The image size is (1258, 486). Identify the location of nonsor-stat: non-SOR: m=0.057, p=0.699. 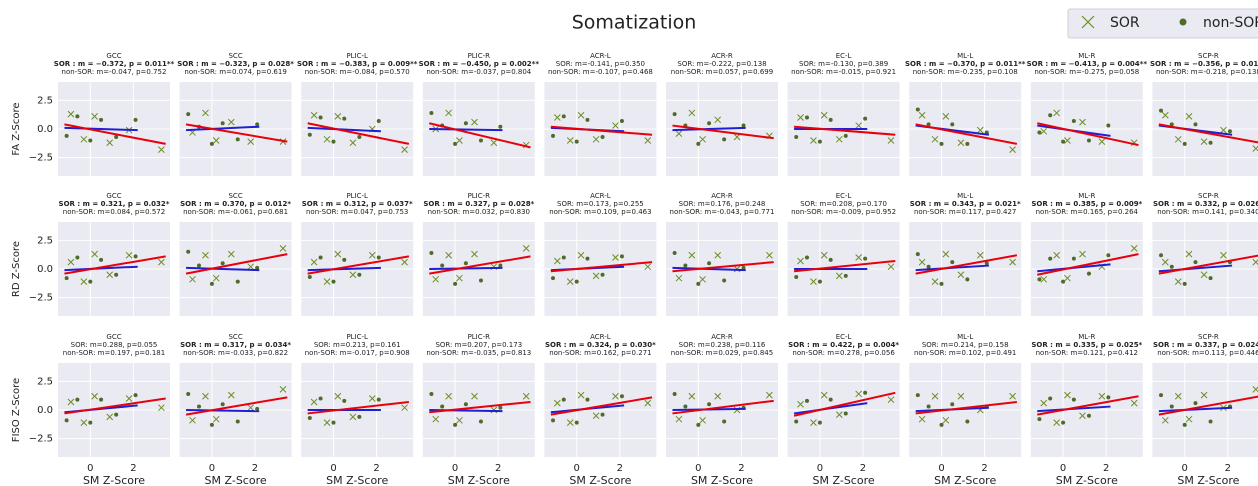
(722, 72).